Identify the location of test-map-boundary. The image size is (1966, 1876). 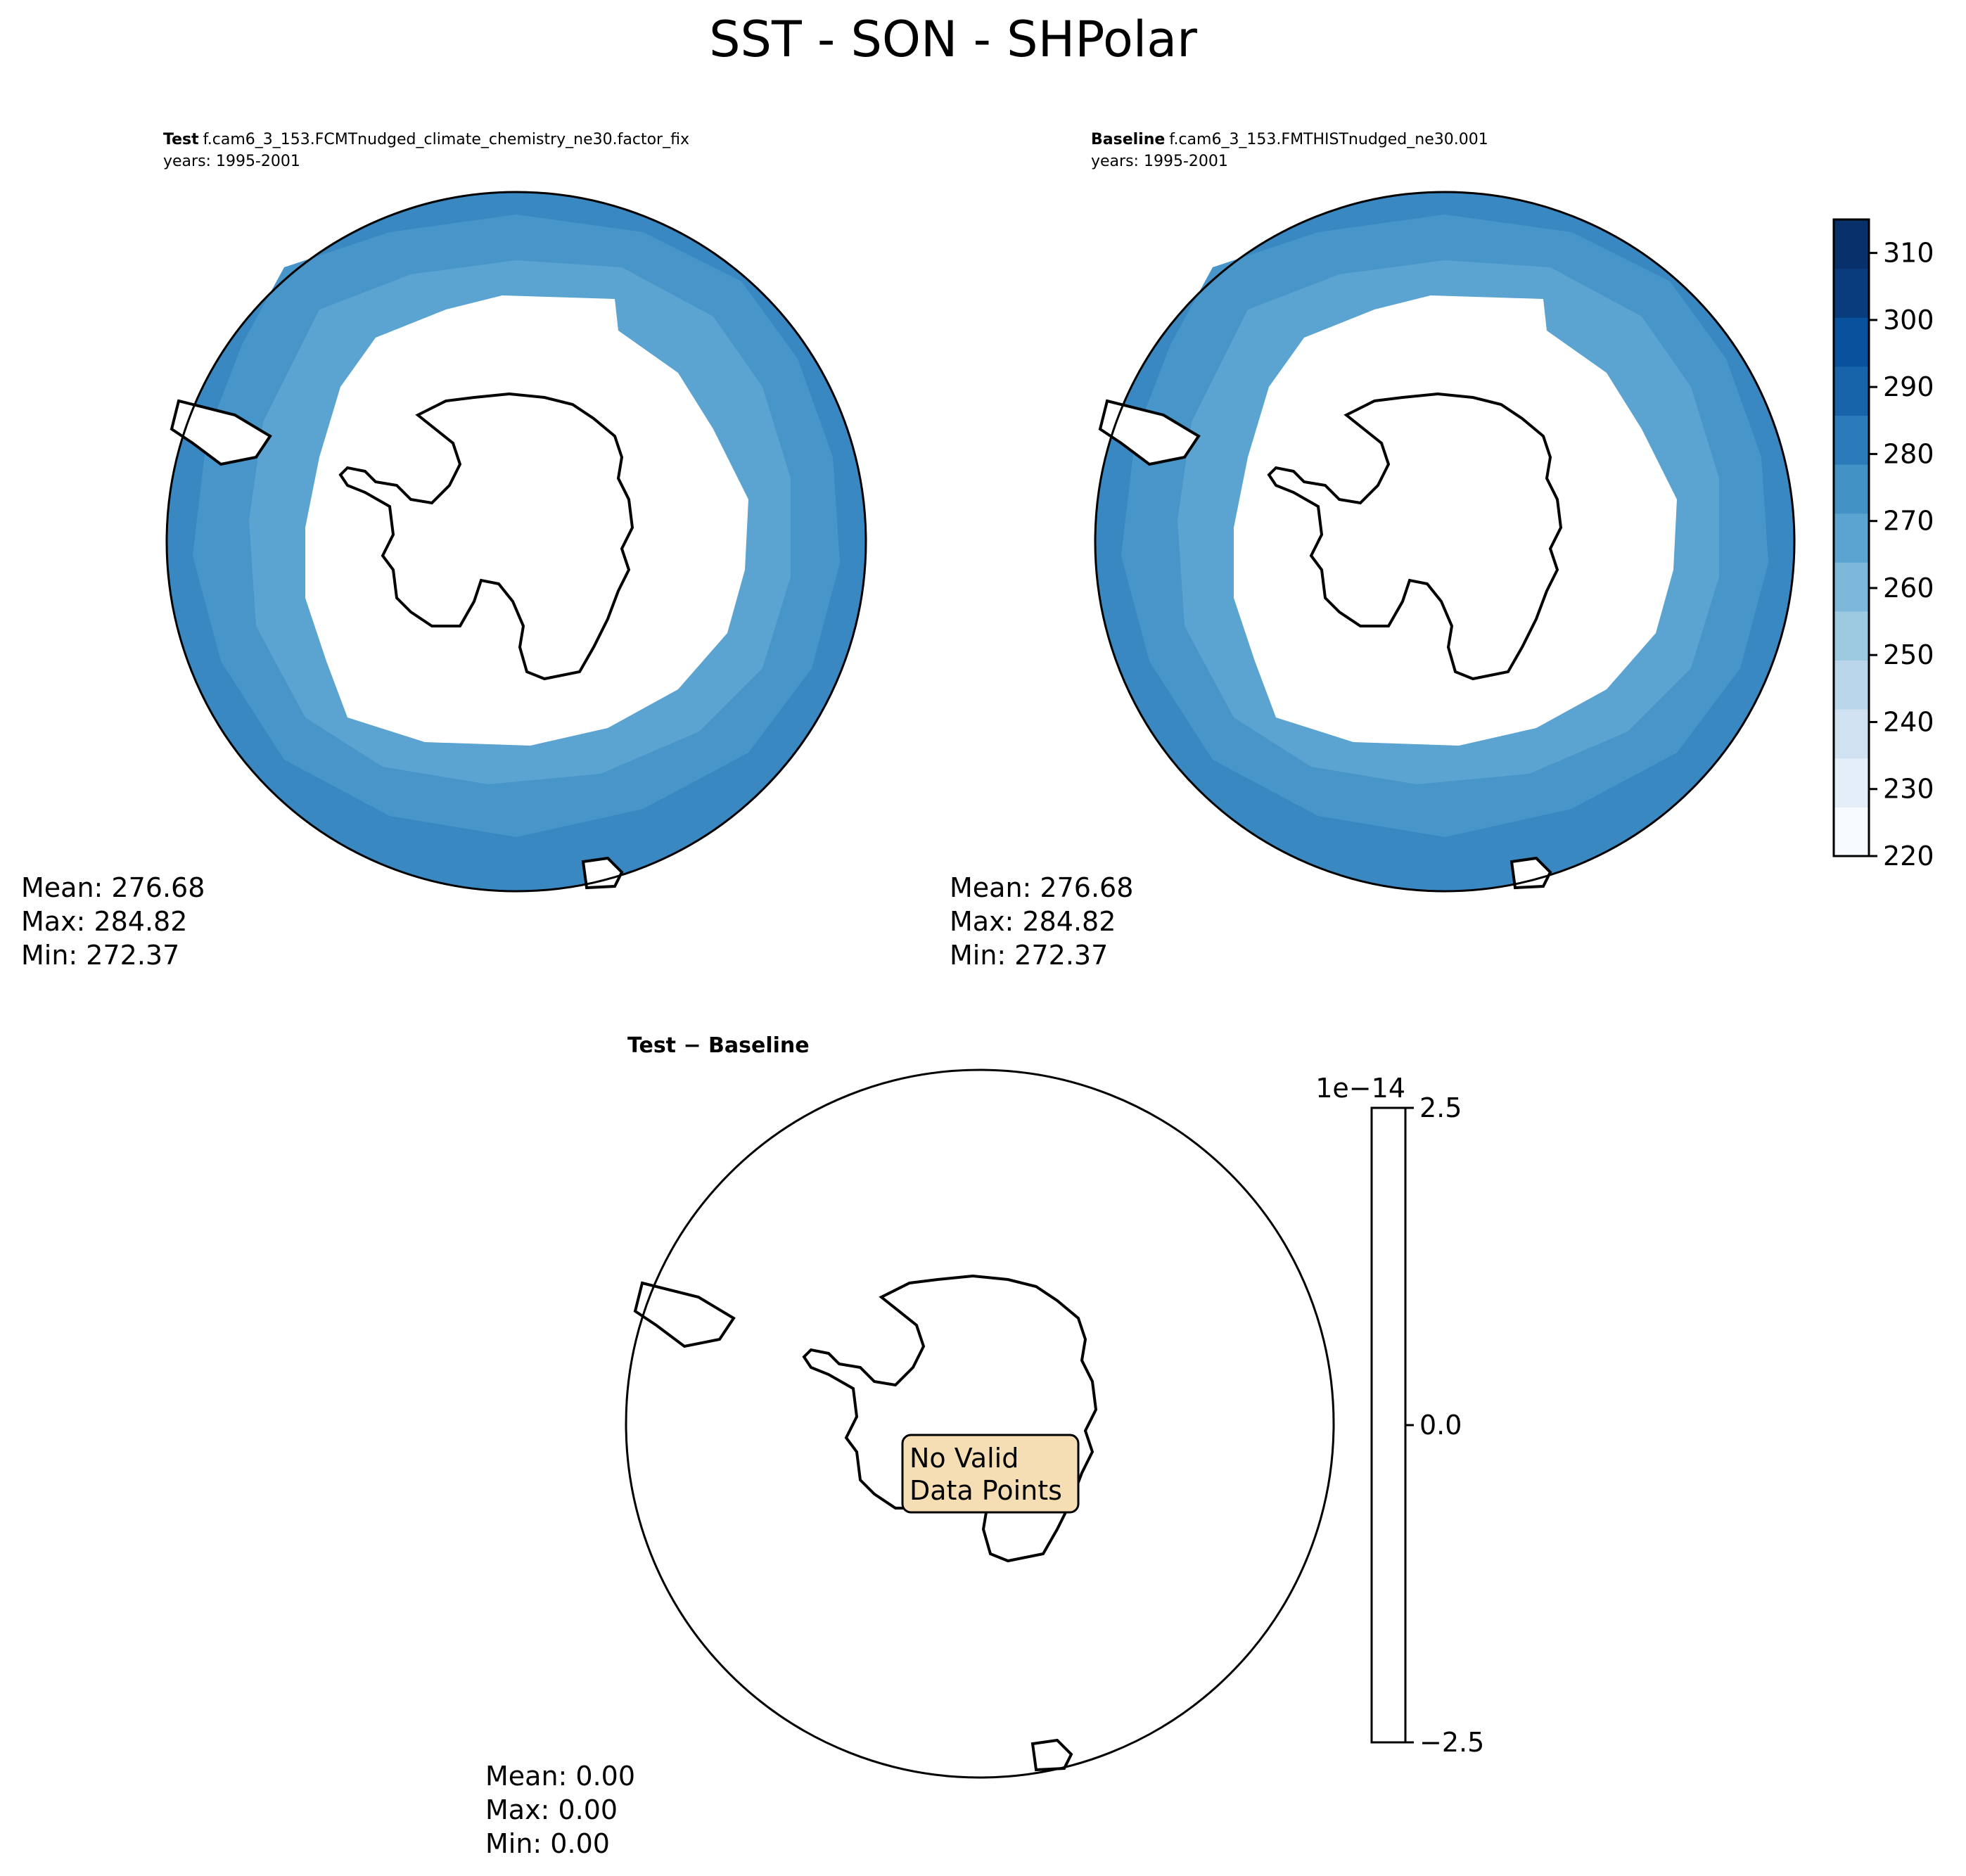
(516, 542).